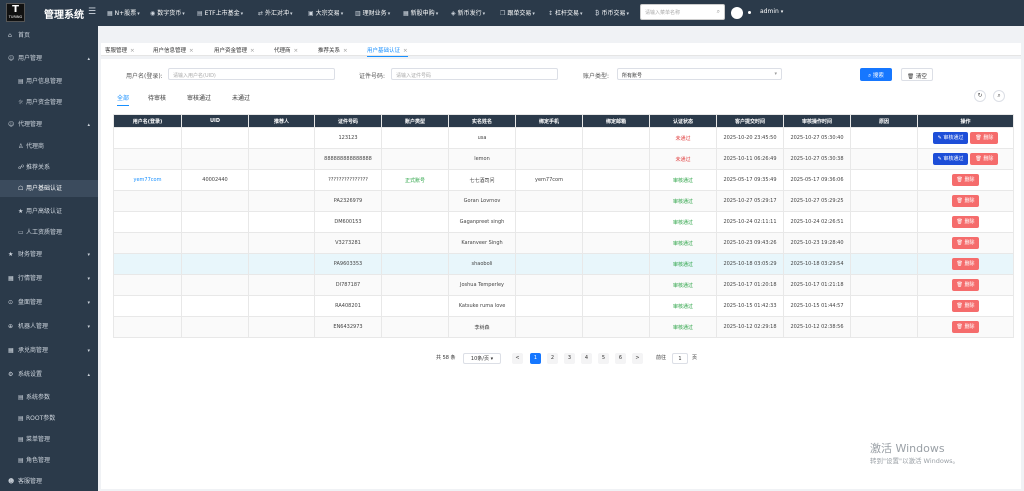 The width and height of the screenshot is (1024, 491). I want to click on cell-review-time: 2025-10-27 05:30:38, so click(817, 159).